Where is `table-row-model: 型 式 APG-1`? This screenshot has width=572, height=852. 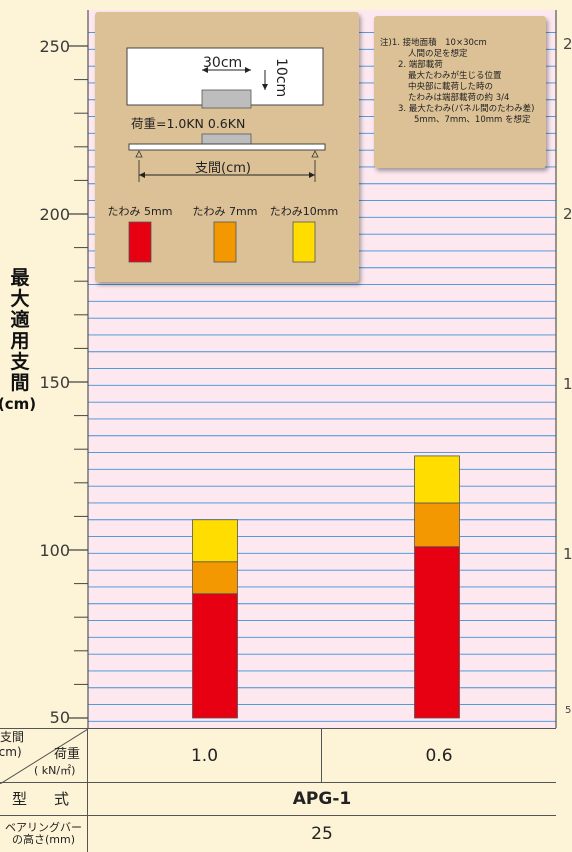
table-row-model: 型 式 APG-1 is located at coordinates (278, 799).